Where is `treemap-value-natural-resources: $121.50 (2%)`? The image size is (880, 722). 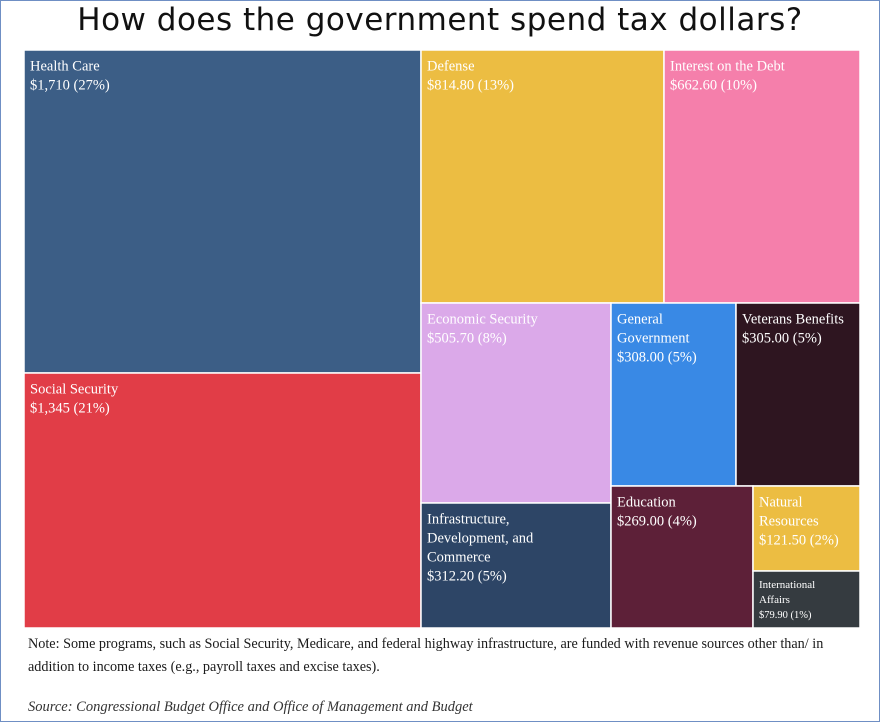
treemap-value-natural-resources: $121.50 (2%) is located at coordinates (799, 541).